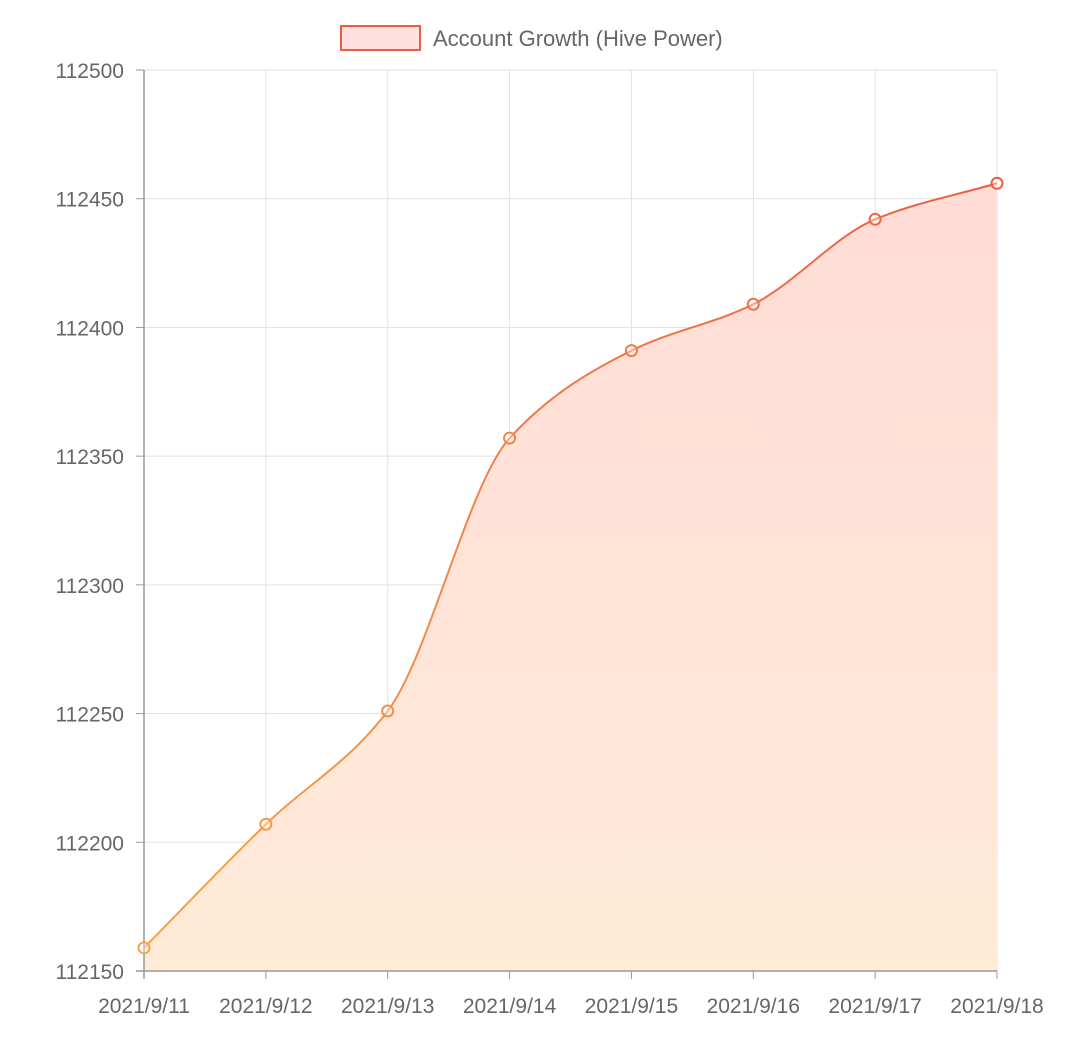  I want to click on legend-label: Account Growth (Hive Power), so click(578, 38).